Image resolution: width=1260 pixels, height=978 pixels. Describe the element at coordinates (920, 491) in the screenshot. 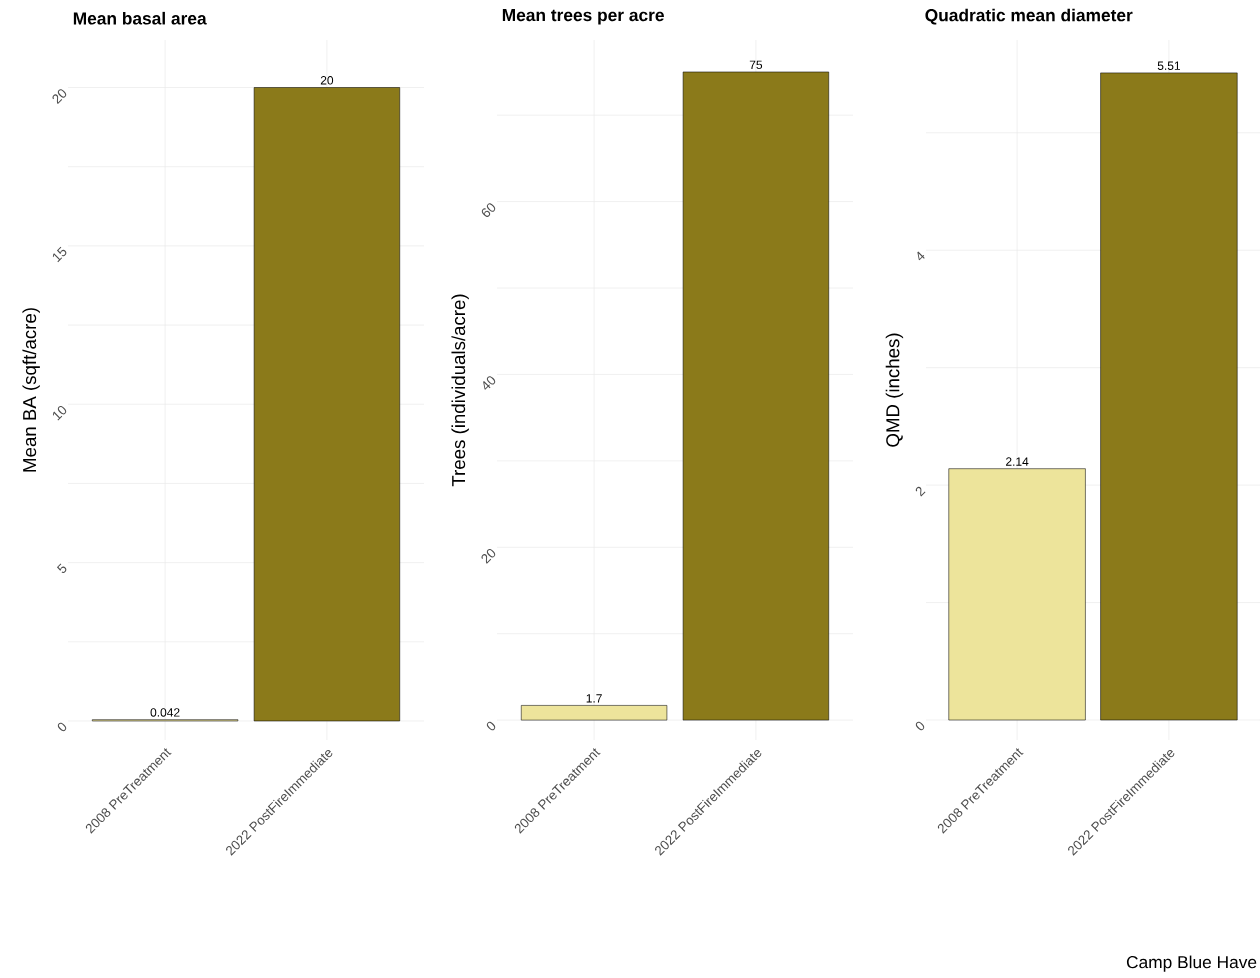

I see `y-tick-label: 2` at that location.